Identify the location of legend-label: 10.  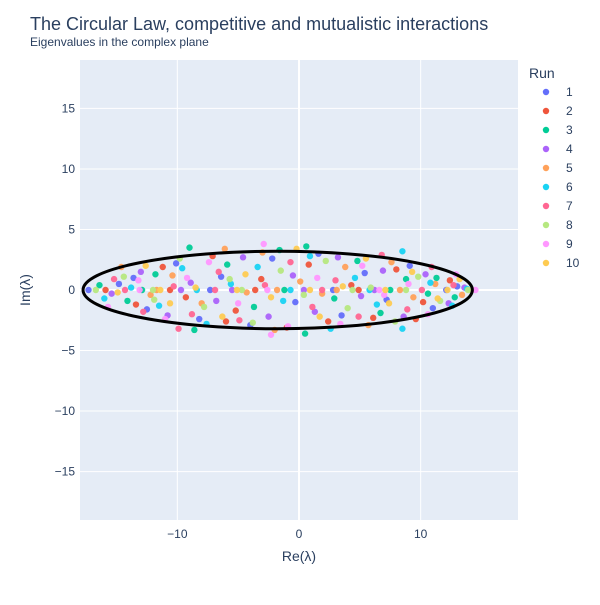
(573, 263).